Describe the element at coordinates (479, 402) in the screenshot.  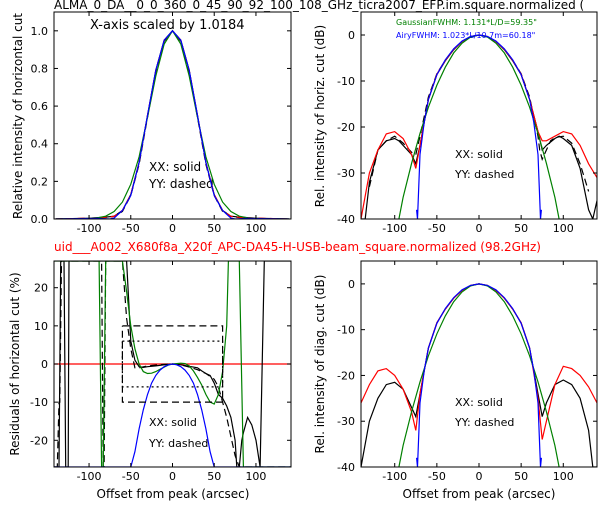
I see `panel-bottom-right-annotation-xx: XX: solid` at that location.